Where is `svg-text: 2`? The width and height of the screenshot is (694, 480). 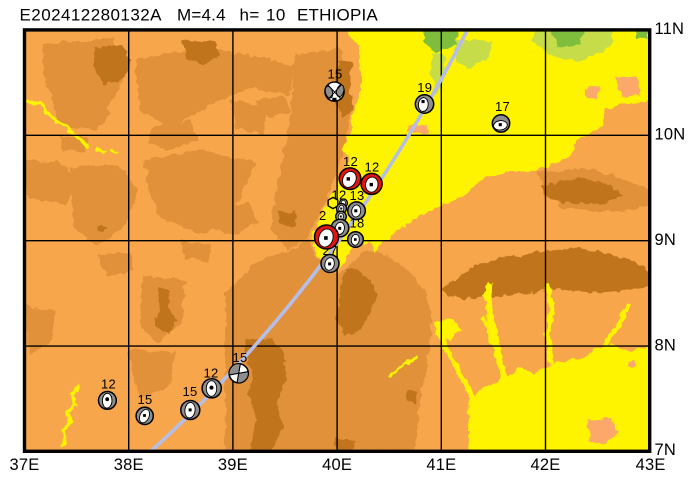
svg-text: 2 is located at coordinates (323, 215).